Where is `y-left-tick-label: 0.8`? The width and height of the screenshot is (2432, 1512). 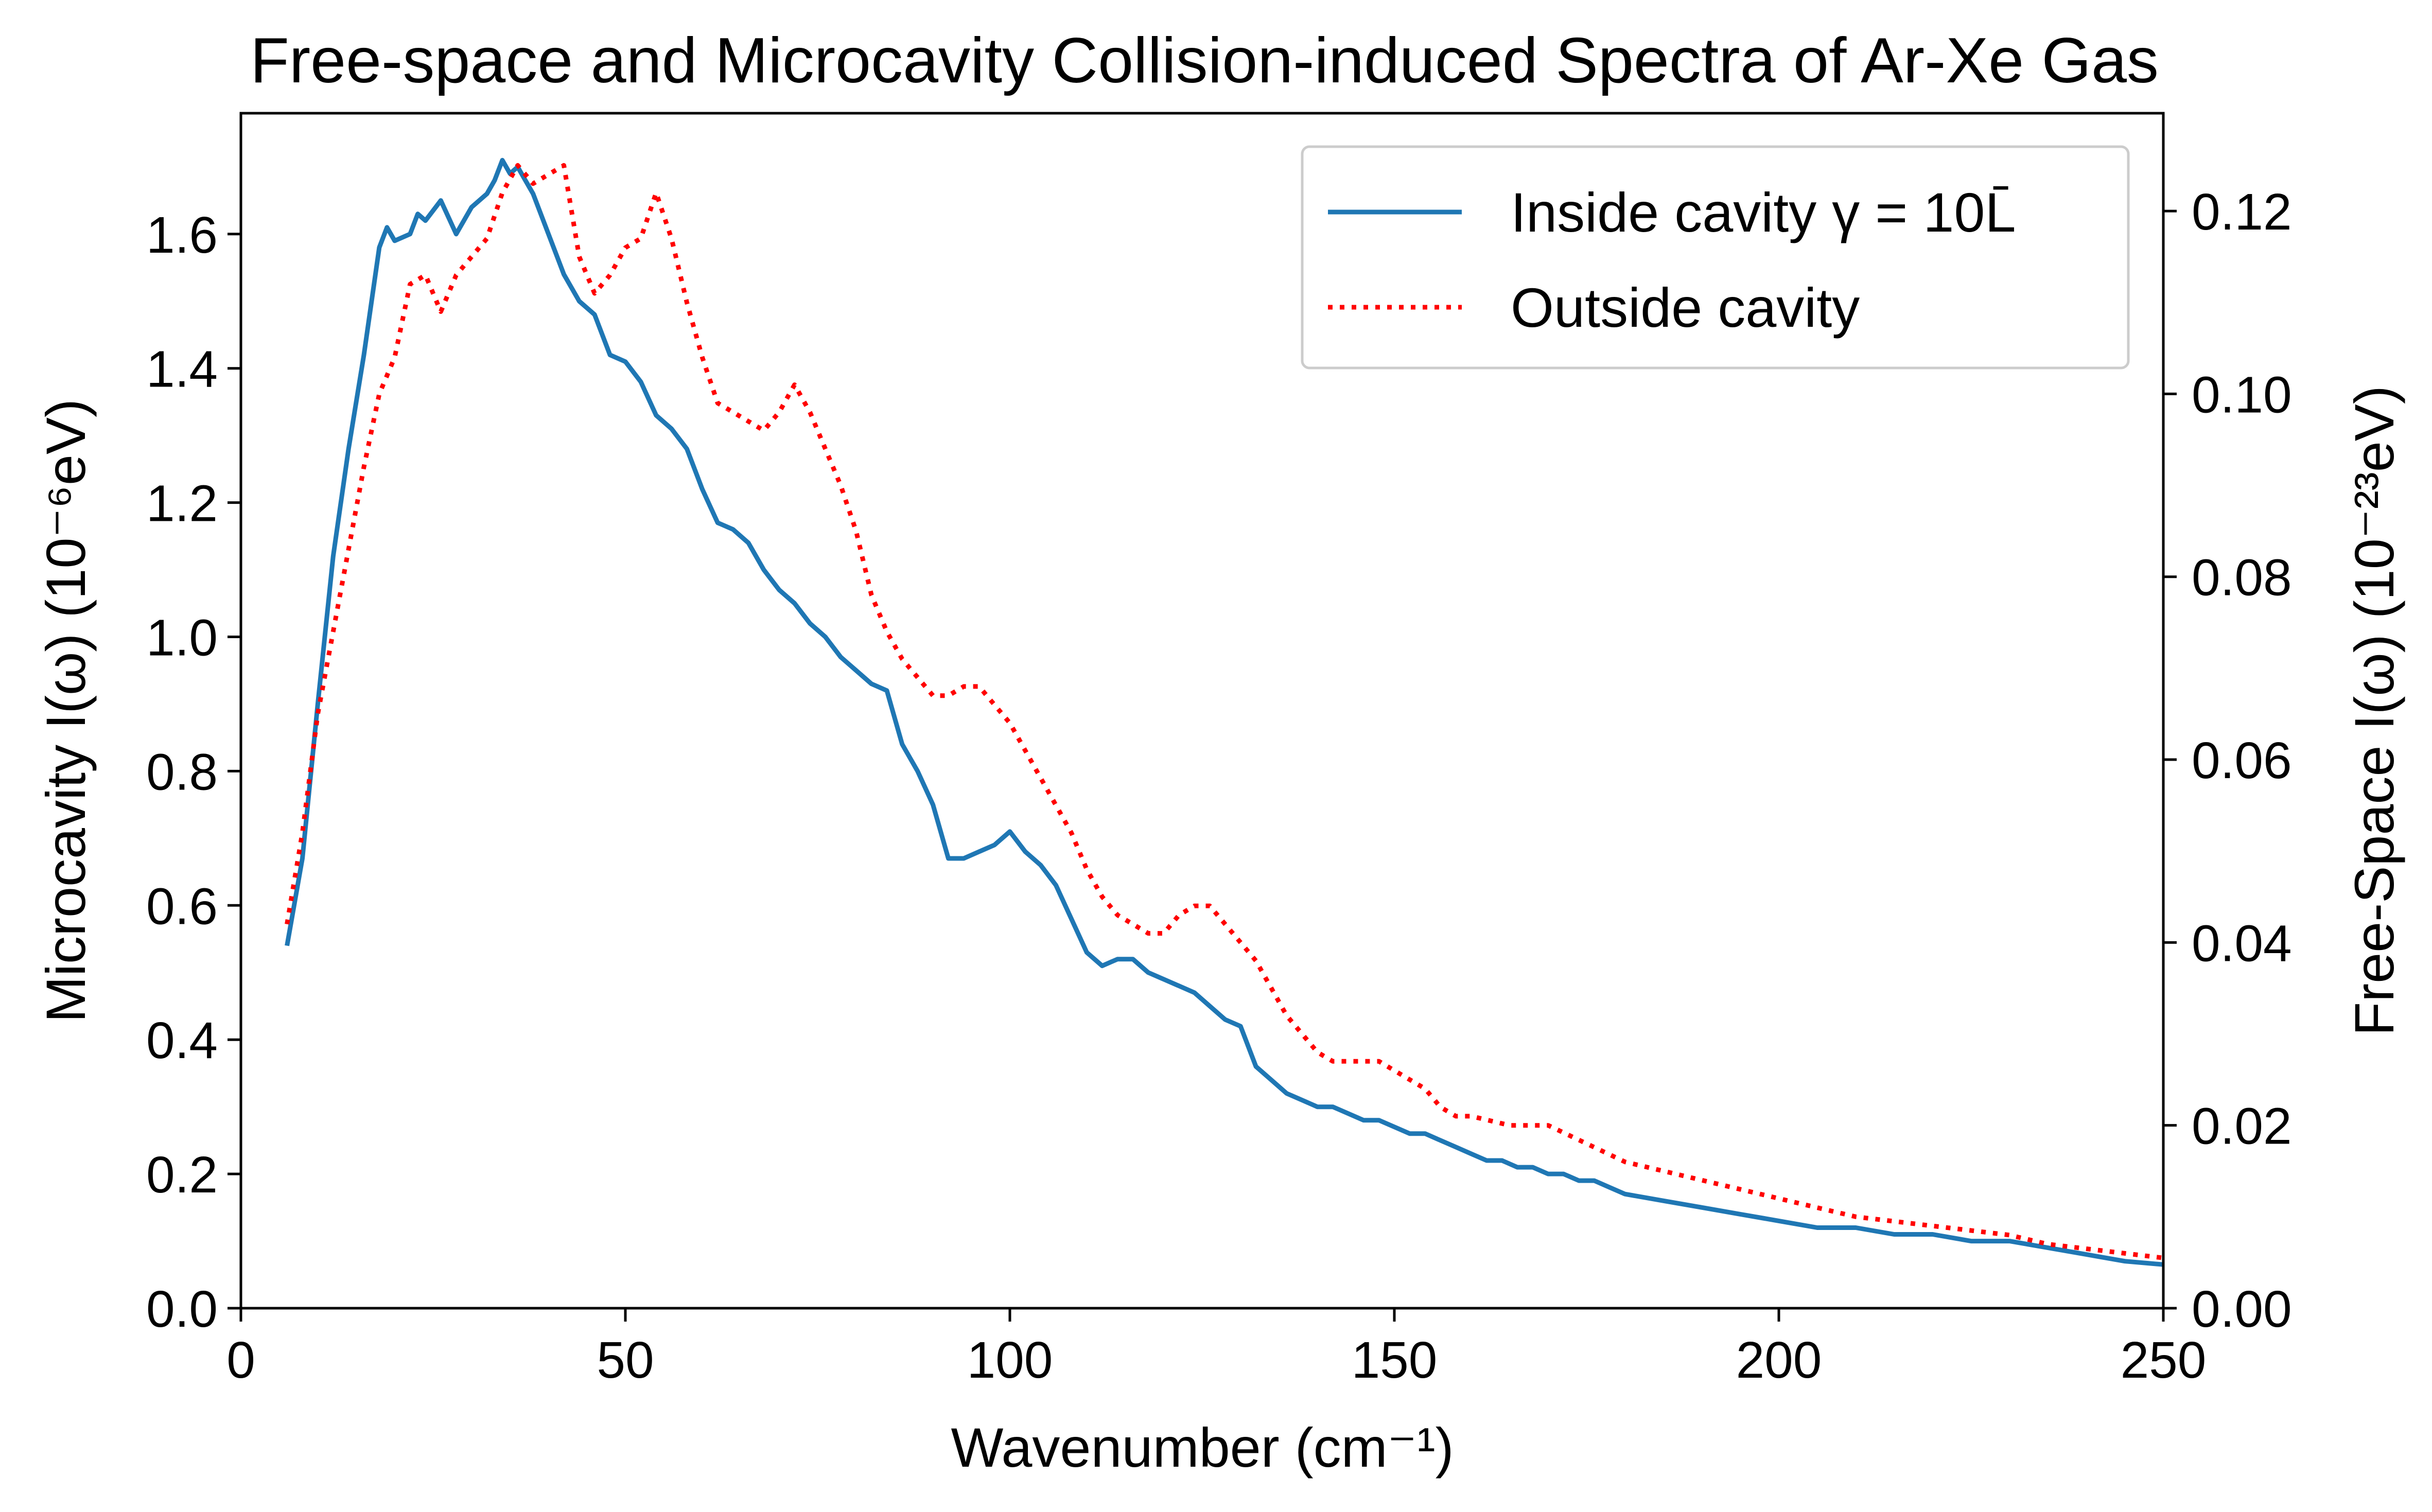
y-left-tick-label: 0.8 is located at coordinates (182, 772).